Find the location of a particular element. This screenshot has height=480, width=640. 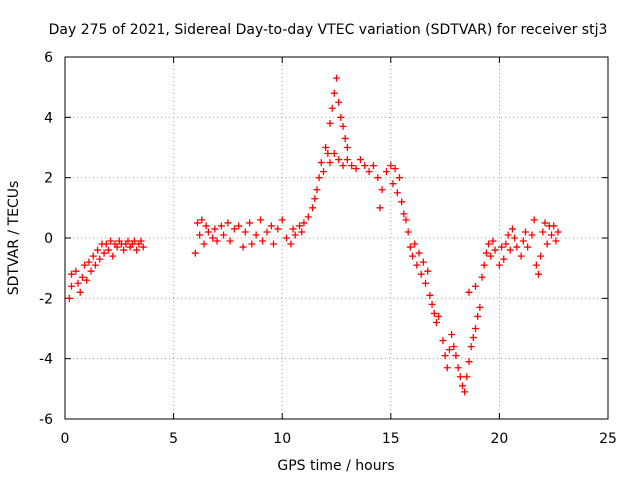

x-tick-label: 5 is located at coordinates (173, 439).